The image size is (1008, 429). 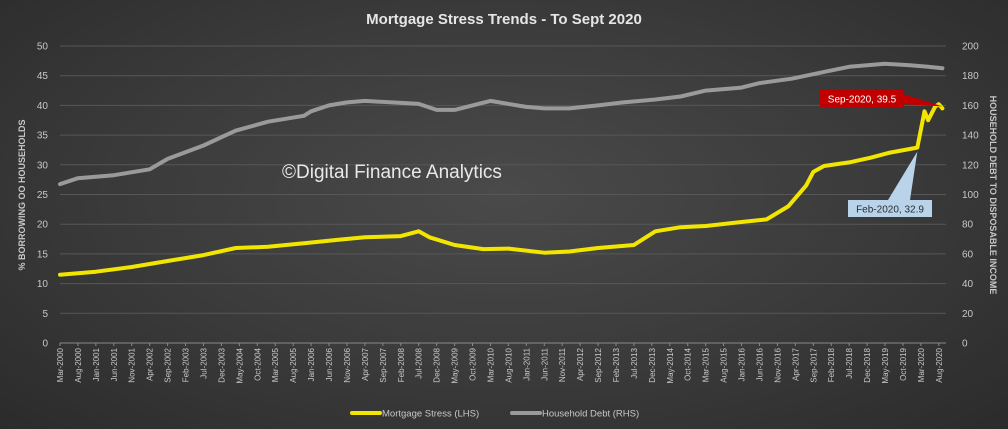 I want to click on right-tick-label: 60, so click(x=968, y=254).